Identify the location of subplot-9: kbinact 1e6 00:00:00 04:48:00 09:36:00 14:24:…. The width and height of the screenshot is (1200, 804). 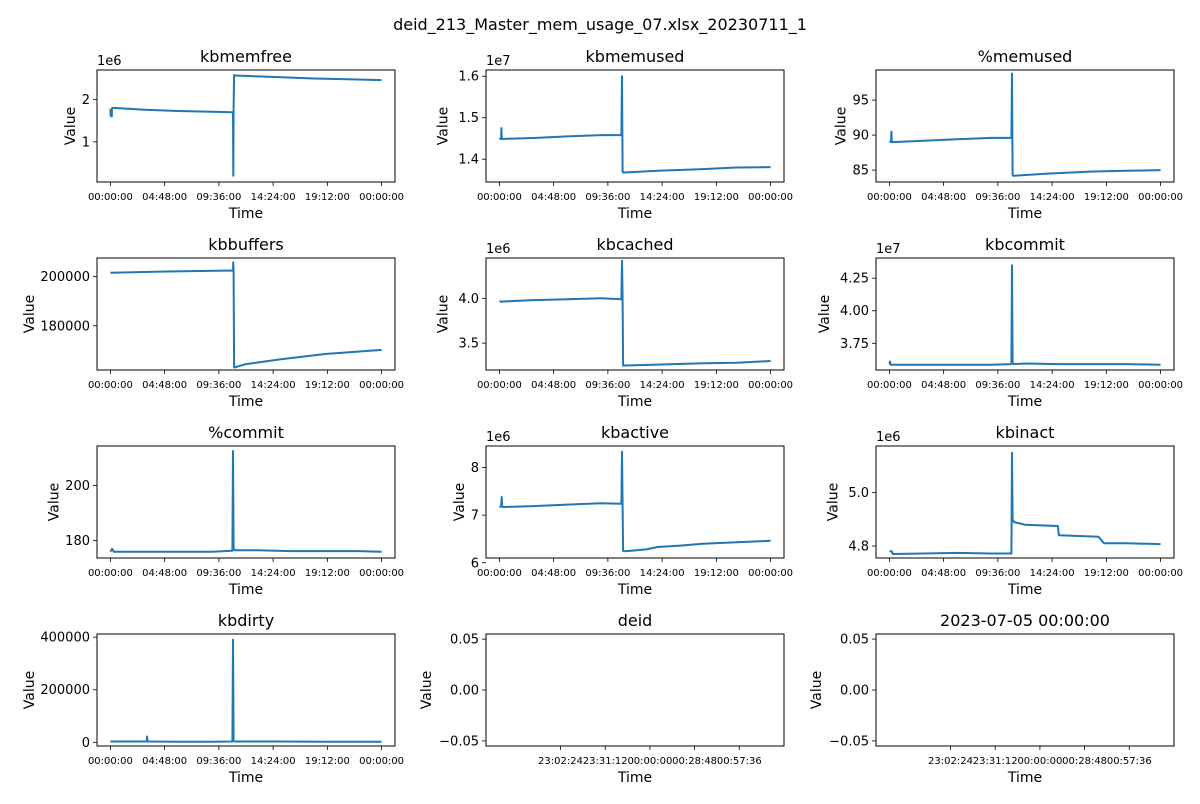
(1004, 510).